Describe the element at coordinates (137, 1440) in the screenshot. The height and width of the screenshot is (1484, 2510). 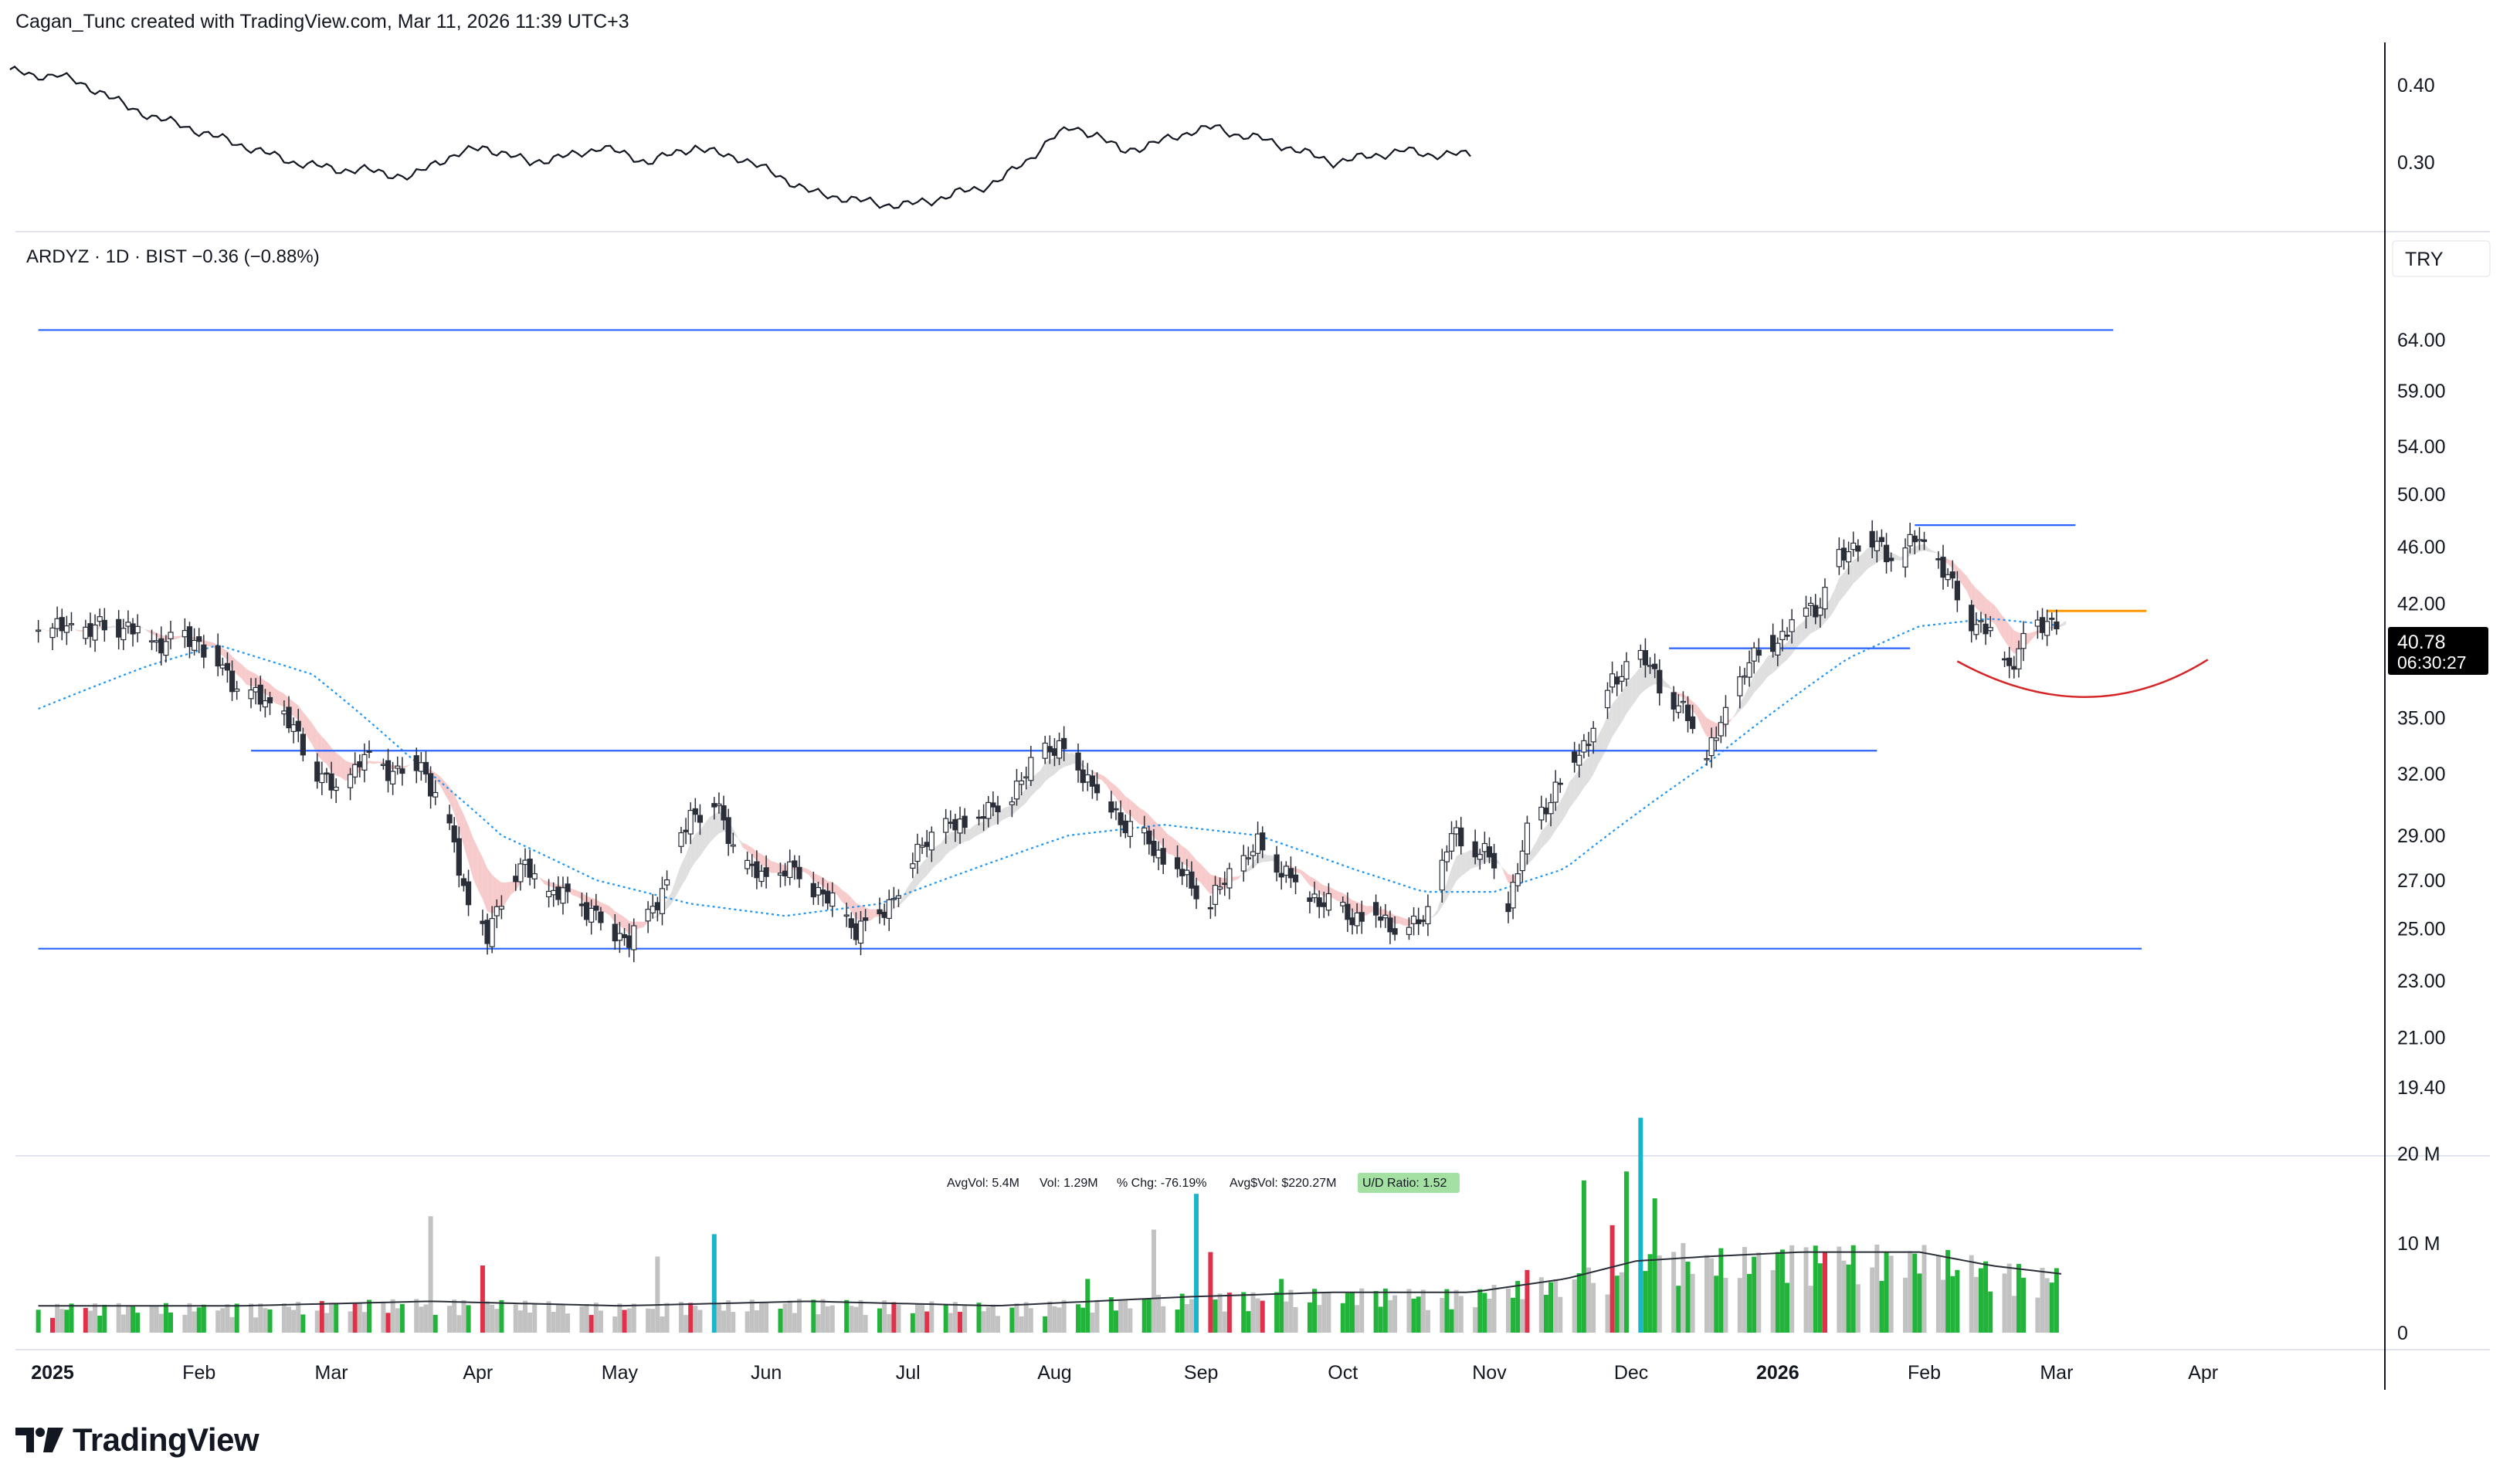
I see `tradingview-brand: TradingView` at that location.